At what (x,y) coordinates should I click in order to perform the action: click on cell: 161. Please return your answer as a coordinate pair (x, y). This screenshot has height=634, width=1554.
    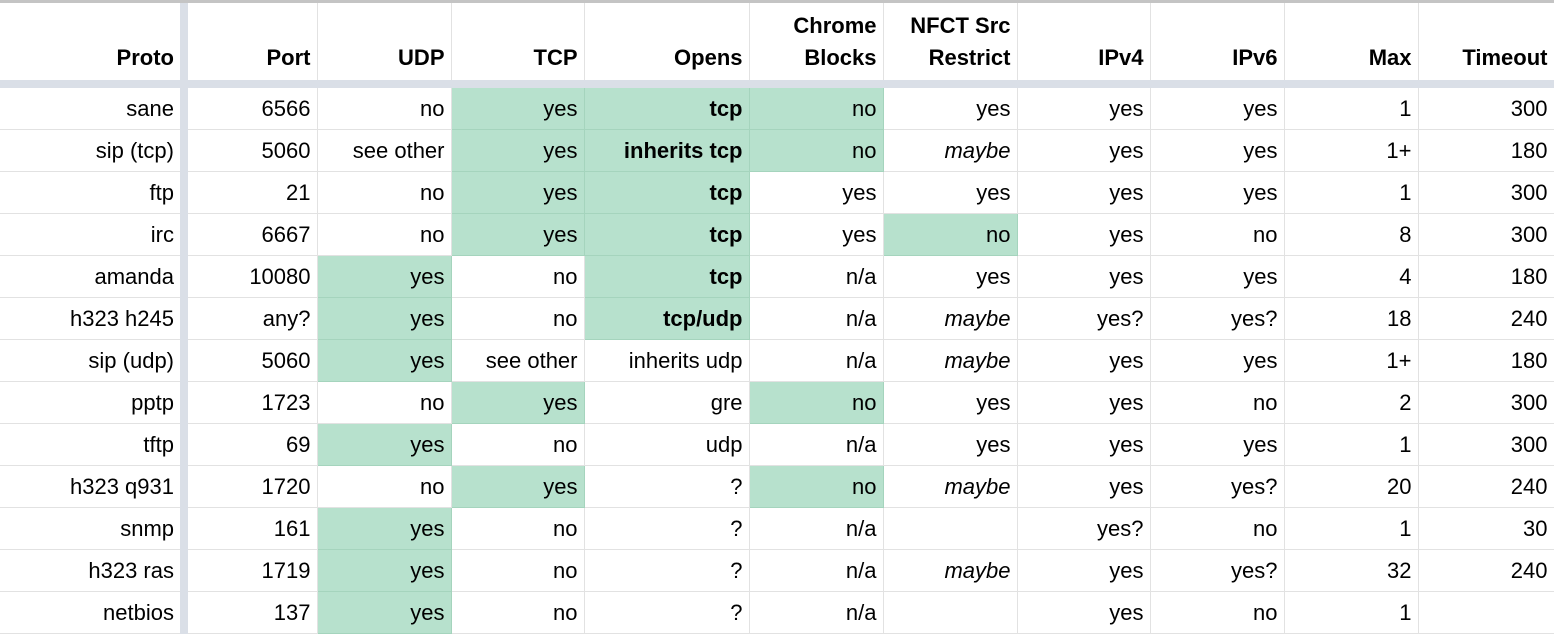
    Looking at the image, I should click on (251, 528).